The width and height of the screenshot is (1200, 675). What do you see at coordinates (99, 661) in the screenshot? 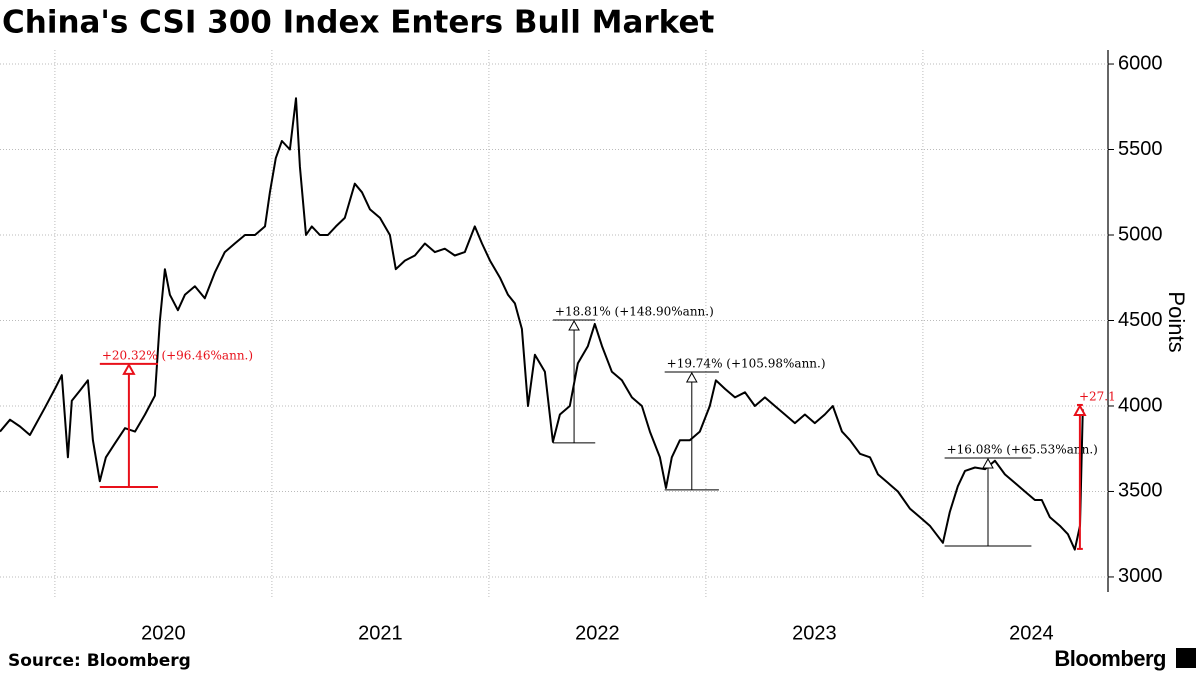
I see `source: Source: Bloomberg` at bounding box center [99, 661].